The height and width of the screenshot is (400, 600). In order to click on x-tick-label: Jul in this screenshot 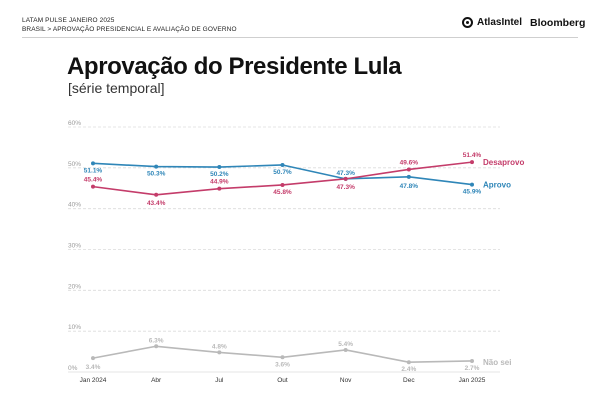, I will do `click(219, 380)`.